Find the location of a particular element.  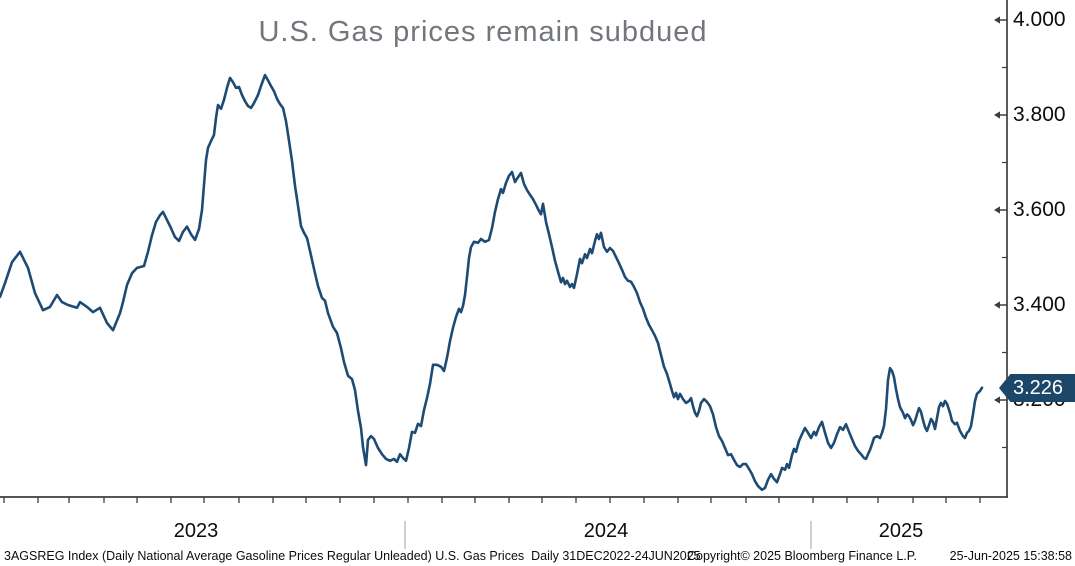

y-axis-label-4000: 4.000 is located at coordinates (1039, 19).